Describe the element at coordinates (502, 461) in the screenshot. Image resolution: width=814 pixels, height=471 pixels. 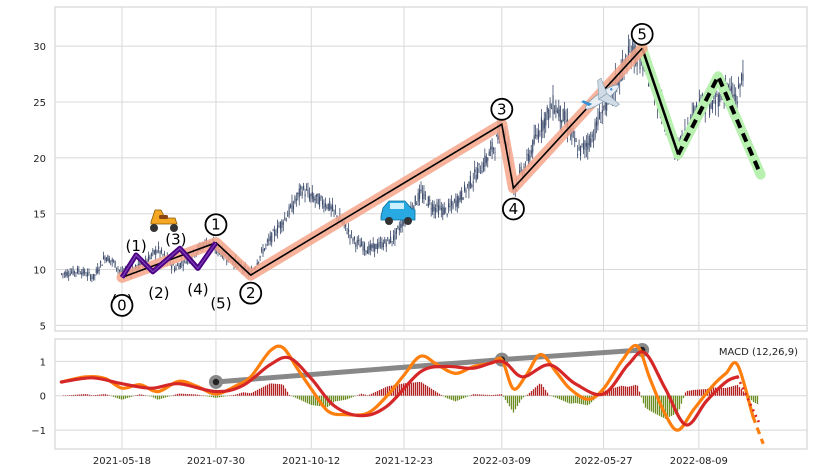
I see `x-tick-label: 2022-03-09` at that location.